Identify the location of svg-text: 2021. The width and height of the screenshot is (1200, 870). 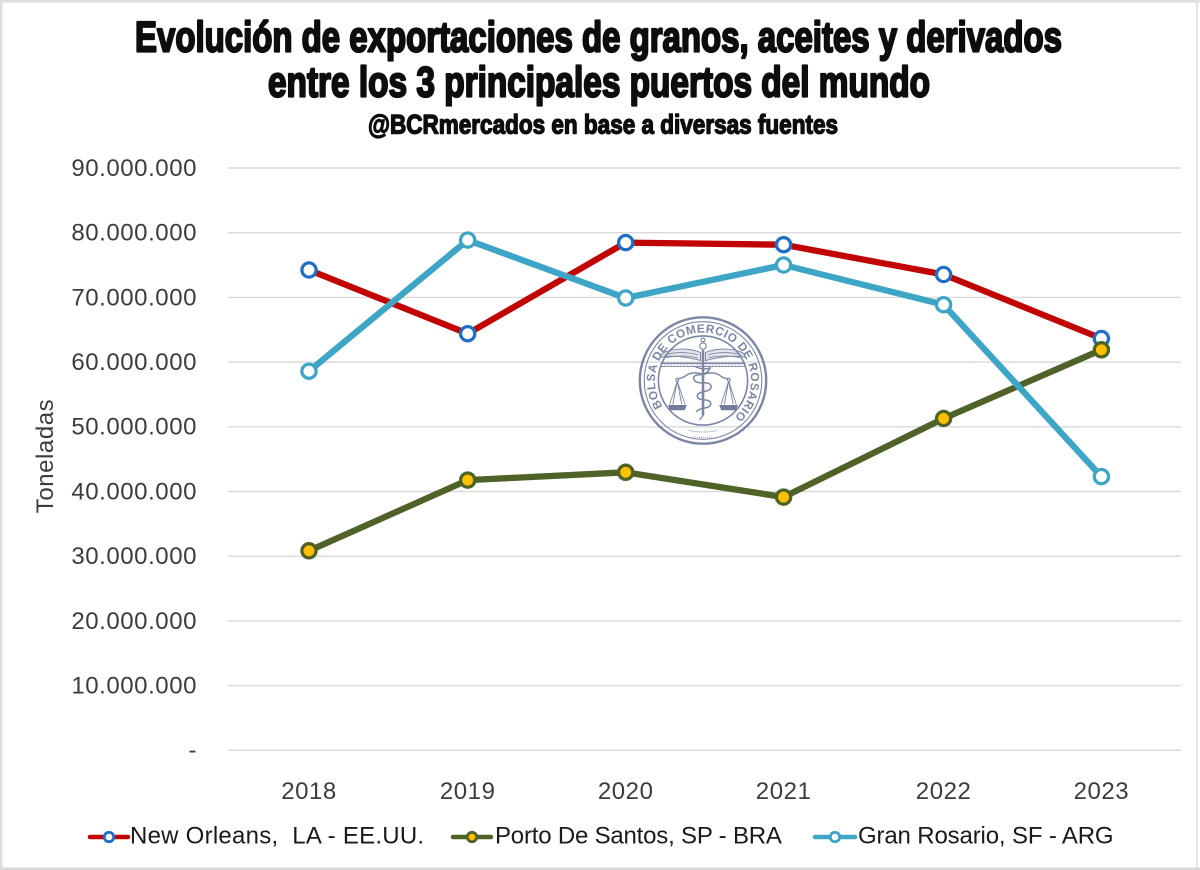
(784, 791).